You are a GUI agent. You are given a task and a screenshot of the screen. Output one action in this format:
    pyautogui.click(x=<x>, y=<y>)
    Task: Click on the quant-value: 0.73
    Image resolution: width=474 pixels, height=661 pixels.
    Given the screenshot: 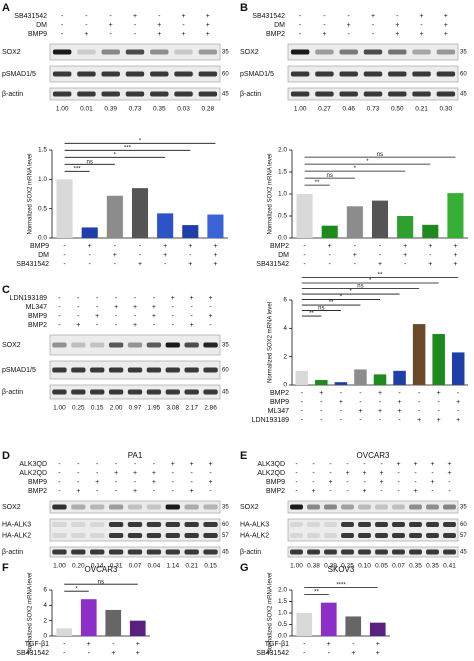 What is the action you would take?
    pyautogui.click(x=135, y=109)
    